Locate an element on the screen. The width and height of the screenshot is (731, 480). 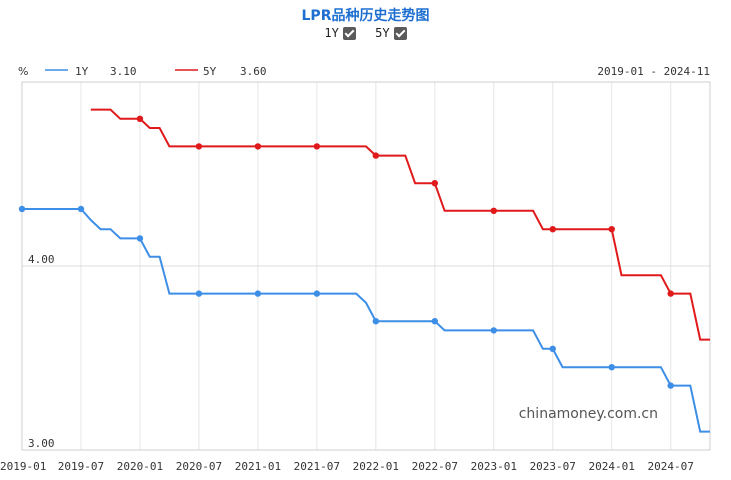
x-tick-label-2023-07: 2023-07 is located at coordinates (553, 466).